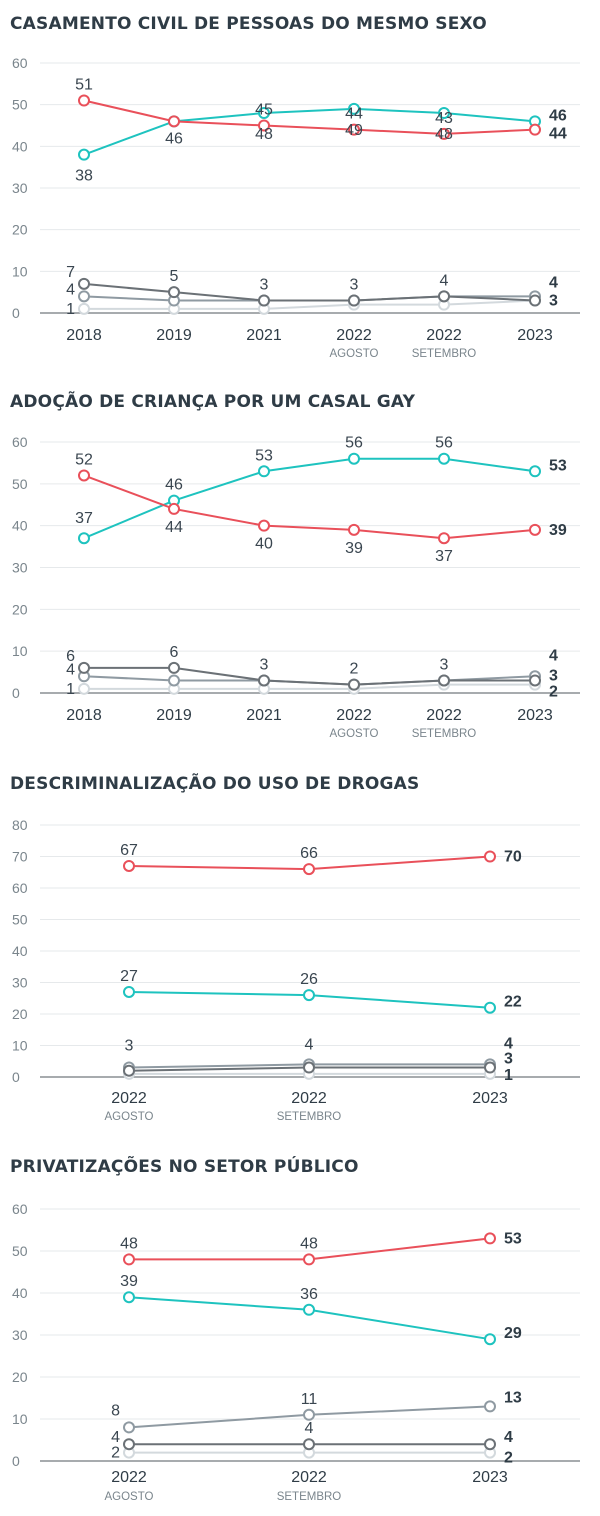 This screenshot has height=1516, width=600. I want to click on data-label-against: 48, so click(309, 1243).